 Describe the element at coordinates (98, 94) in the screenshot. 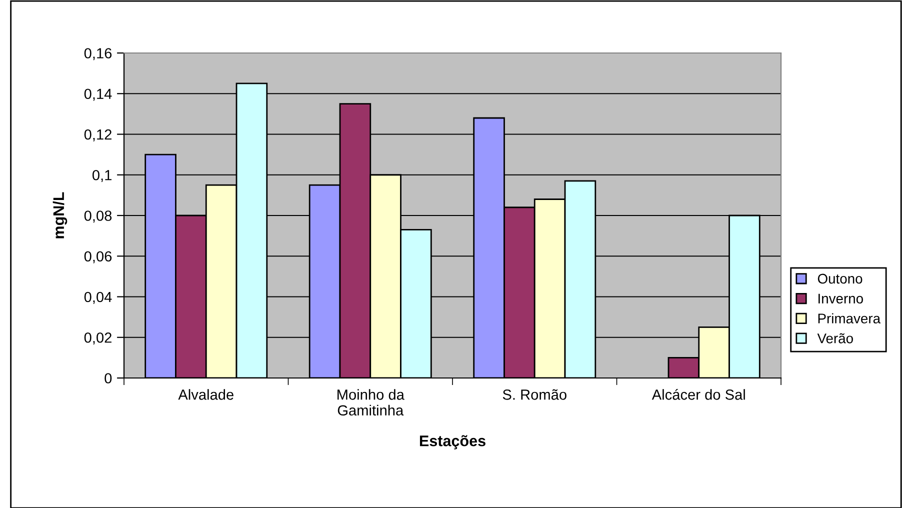

I see `y-tick-label: 0,14` at that location.